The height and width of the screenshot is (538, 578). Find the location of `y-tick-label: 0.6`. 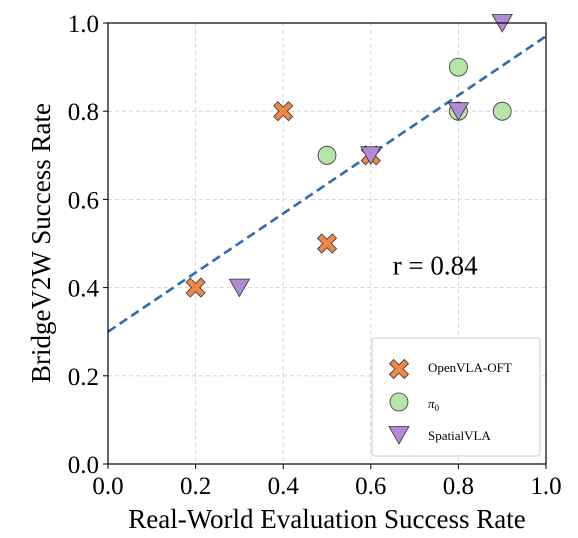

y-tick-label: 0.6 is located at coordinates (83, 200).